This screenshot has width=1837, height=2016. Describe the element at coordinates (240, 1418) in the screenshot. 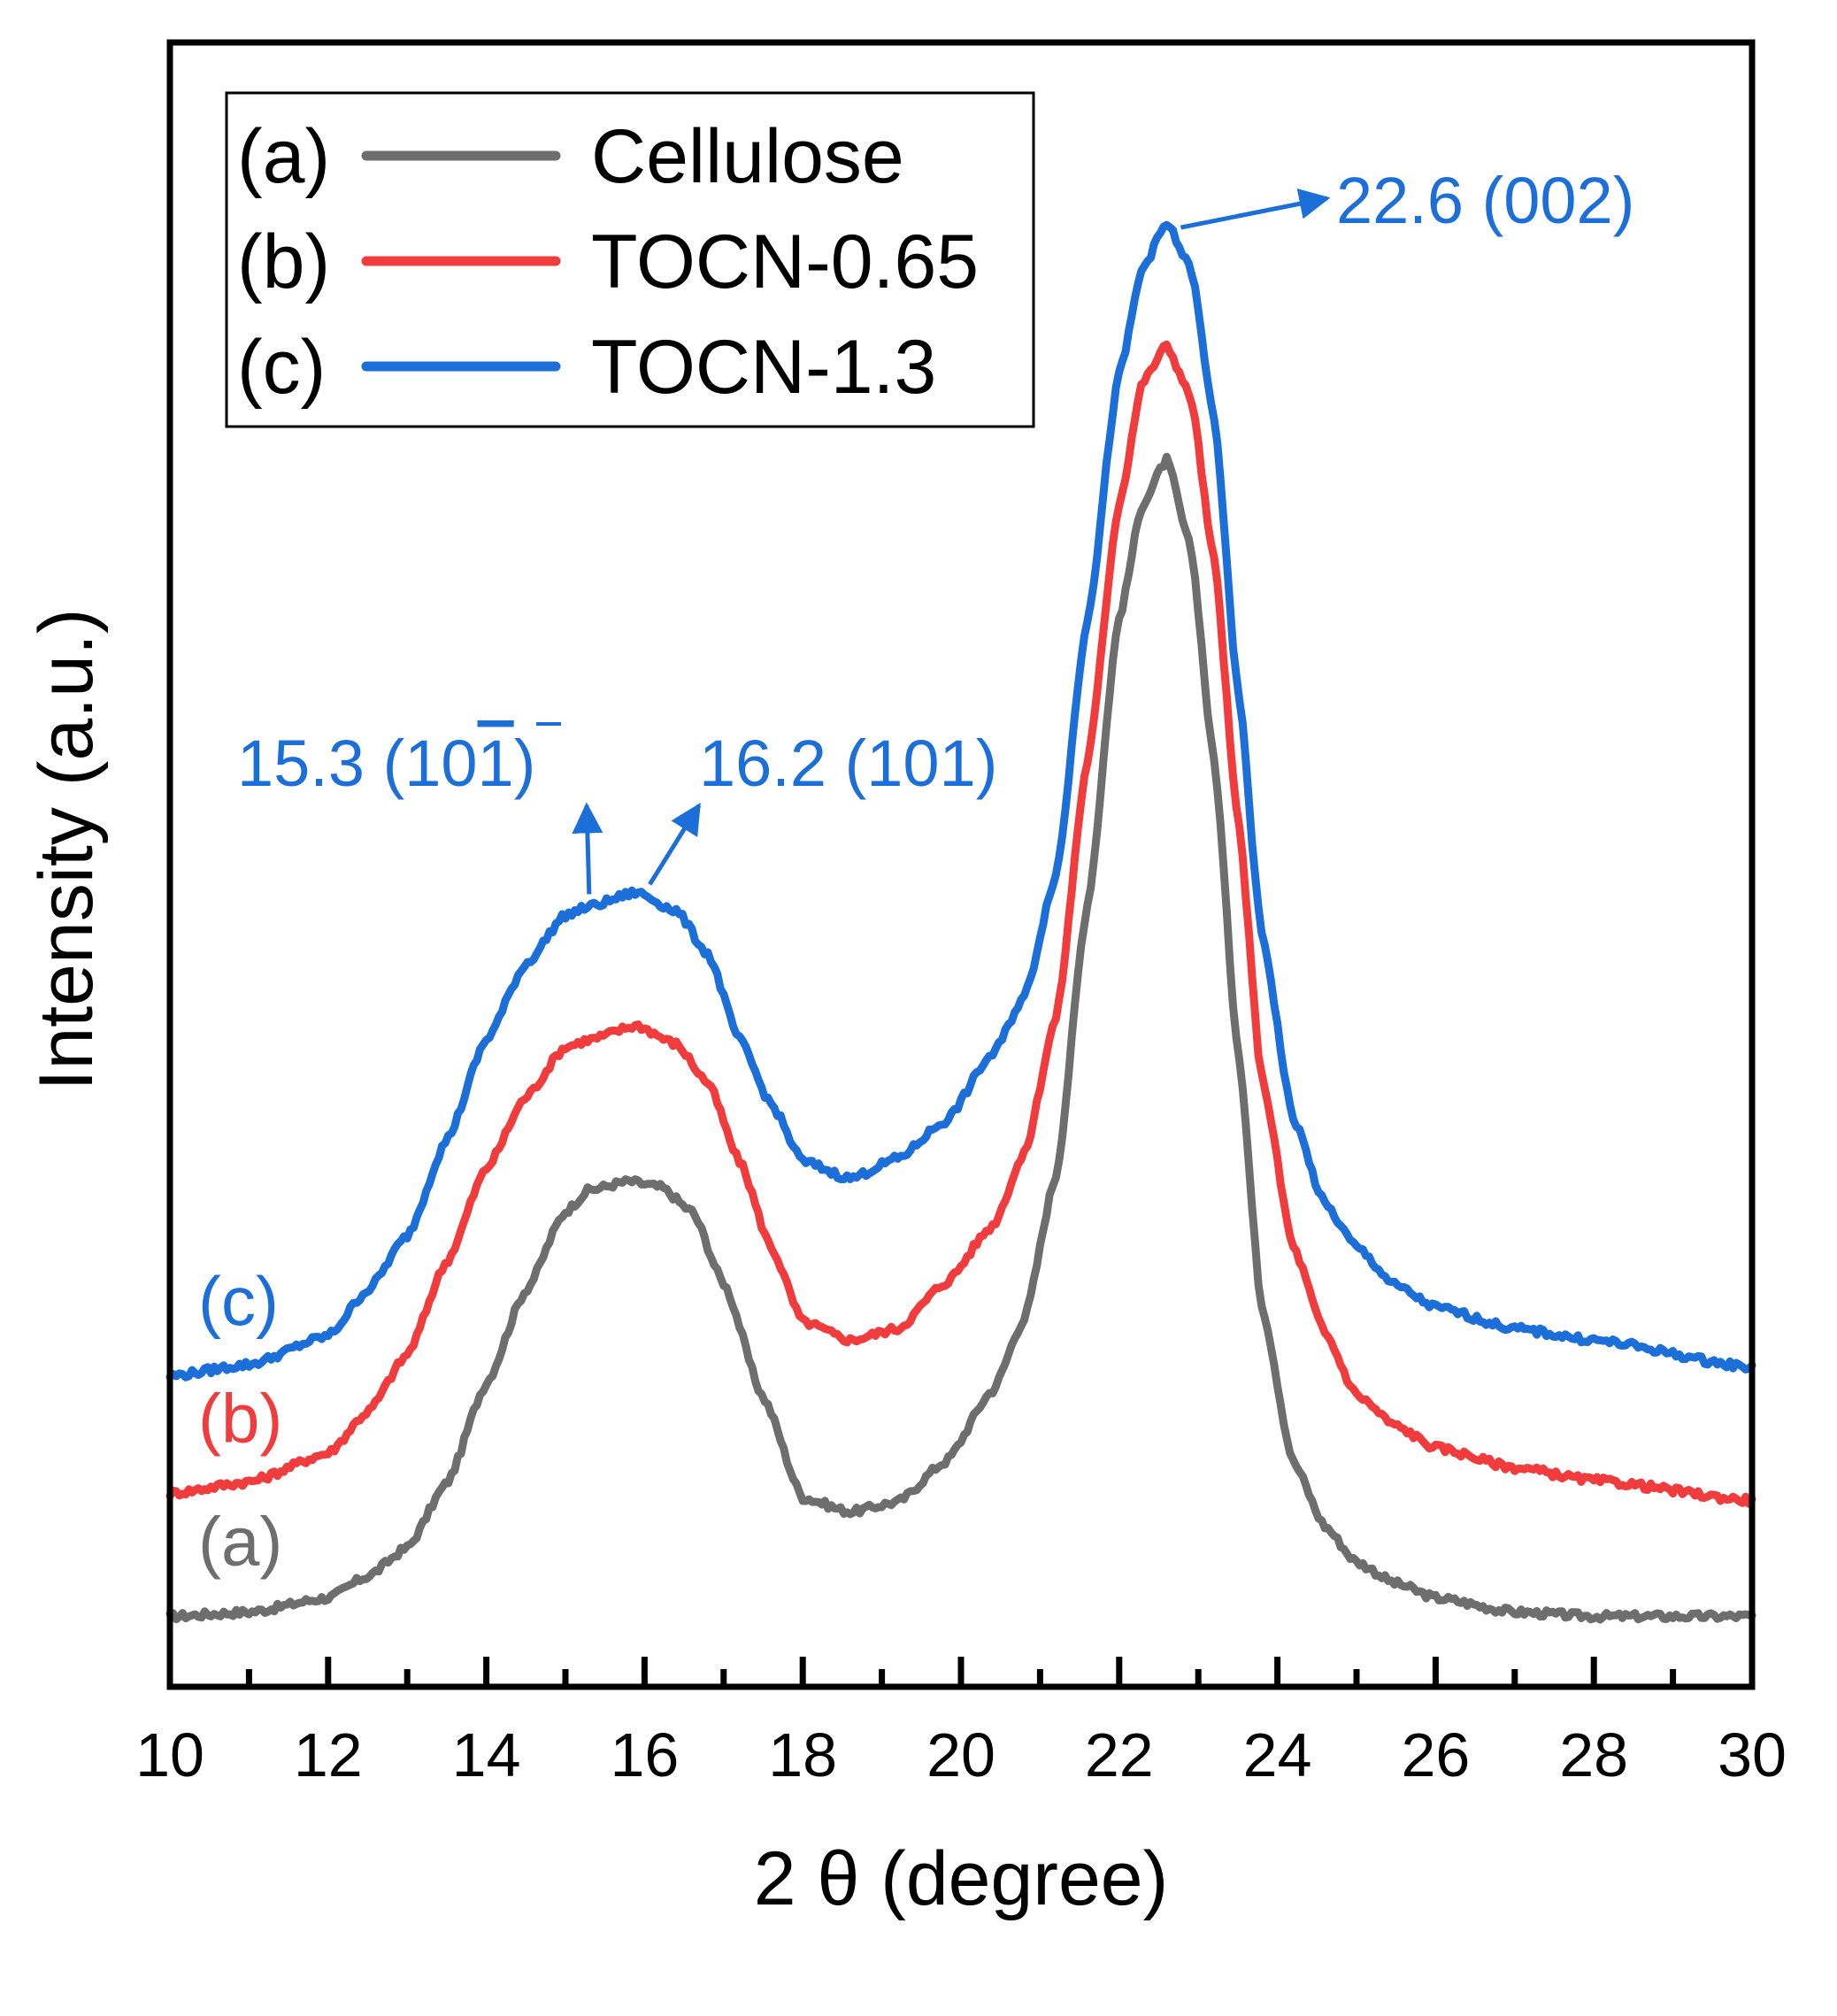

I see `curve-label: (b)` at that location.